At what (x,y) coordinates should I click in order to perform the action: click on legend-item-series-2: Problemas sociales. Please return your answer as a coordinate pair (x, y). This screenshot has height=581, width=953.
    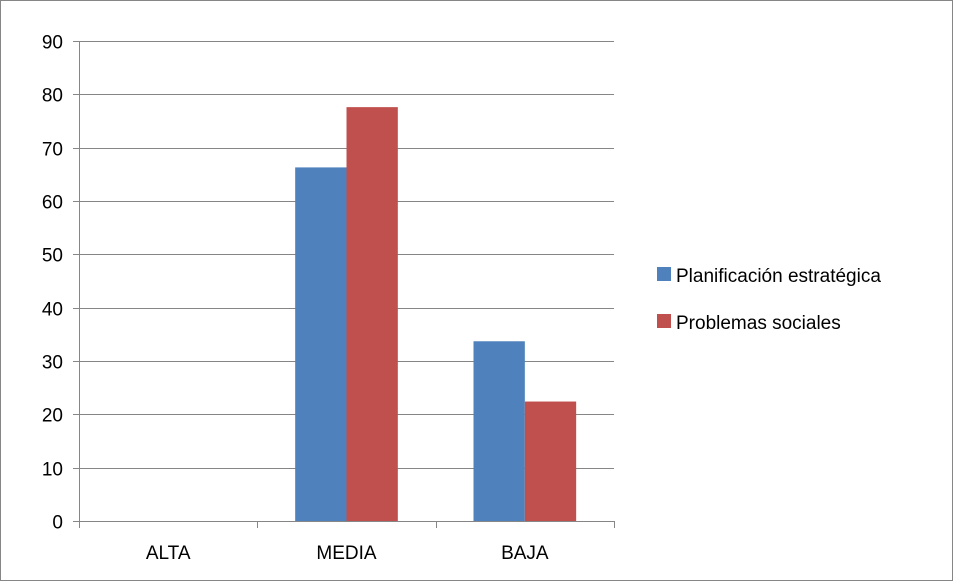
    Looking at the image, I should click on (749, 323).